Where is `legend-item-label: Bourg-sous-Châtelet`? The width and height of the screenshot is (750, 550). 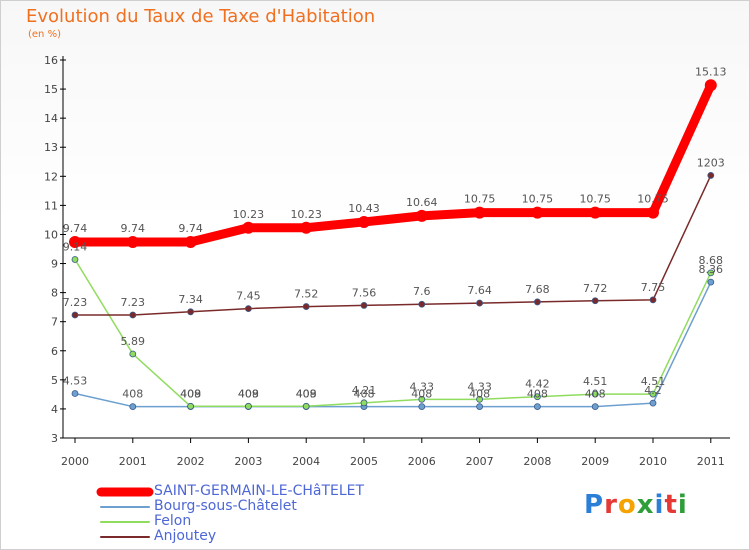 legend-item-label: Bourg-sous-Châtelet is located at coordinates (225, 506).